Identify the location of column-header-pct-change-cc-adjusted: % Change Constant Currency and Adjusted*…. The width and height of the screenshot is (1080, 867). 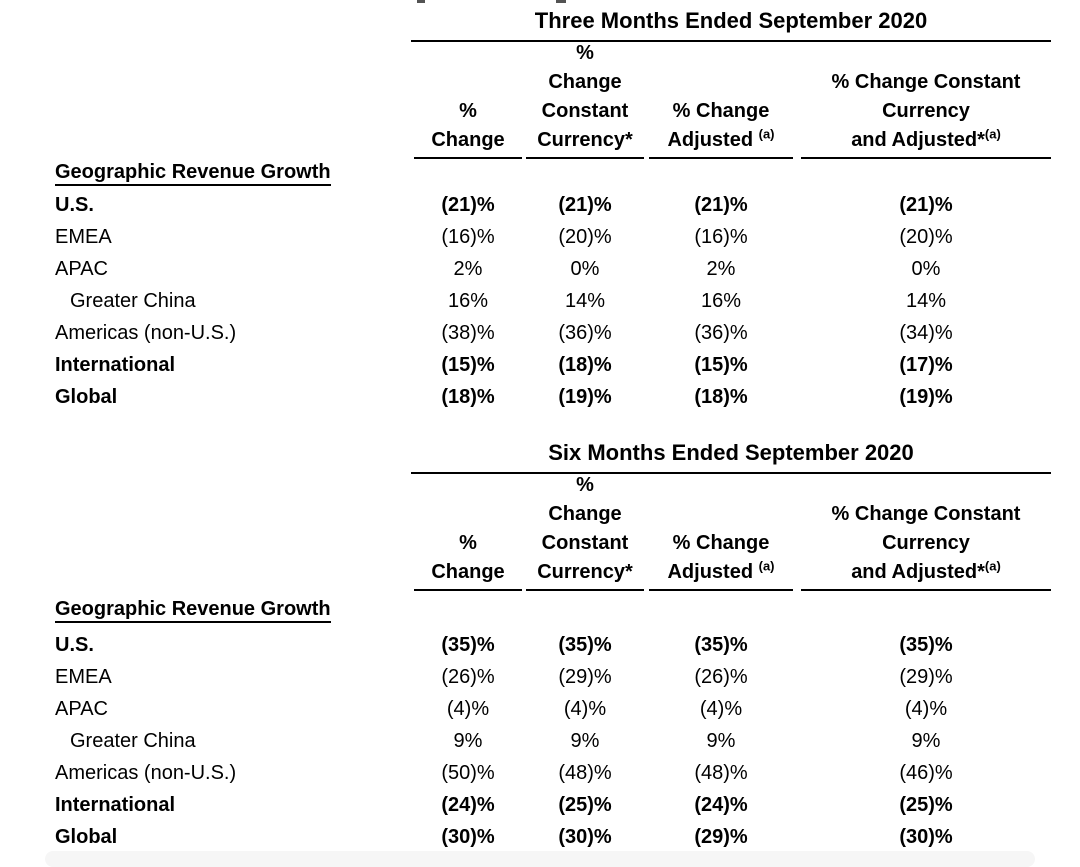
(926, 532).